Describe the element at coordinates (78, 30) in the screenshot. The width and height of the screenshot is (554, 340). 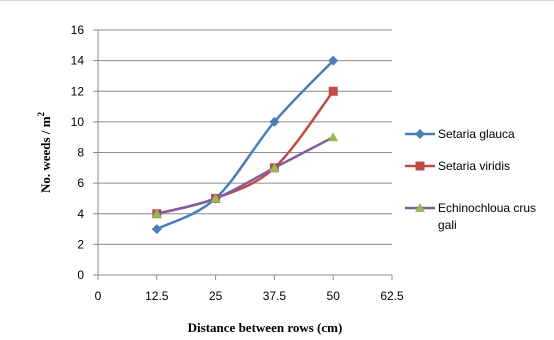
I see `y-tick-label: 16` at that location.